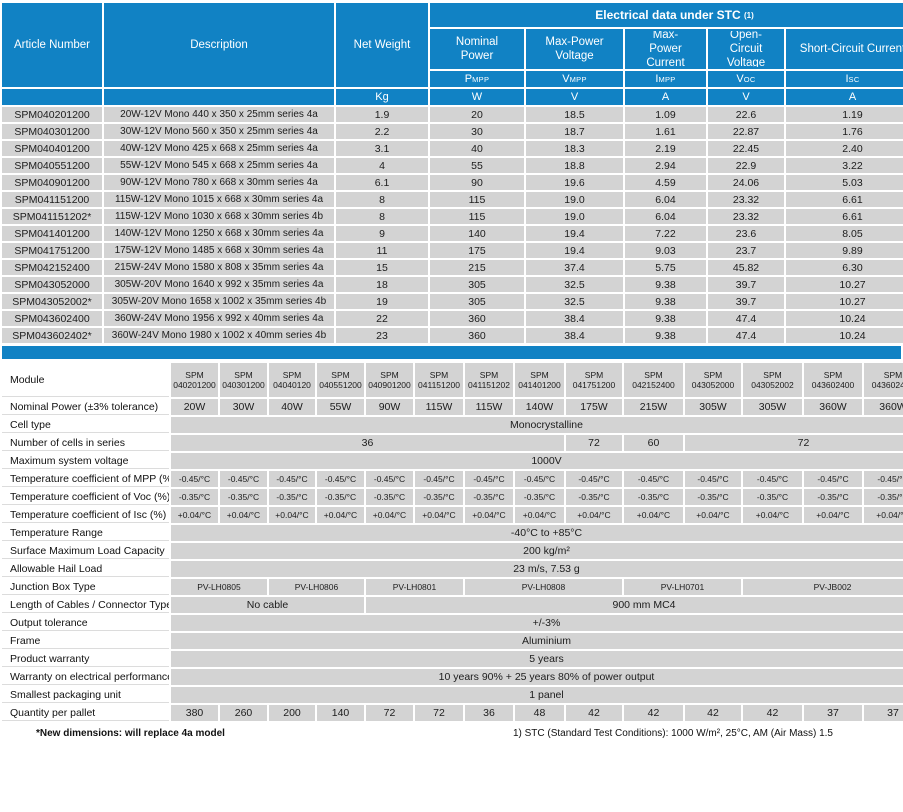  I want to click on cell-impp: 9.38, so click(665, 284).